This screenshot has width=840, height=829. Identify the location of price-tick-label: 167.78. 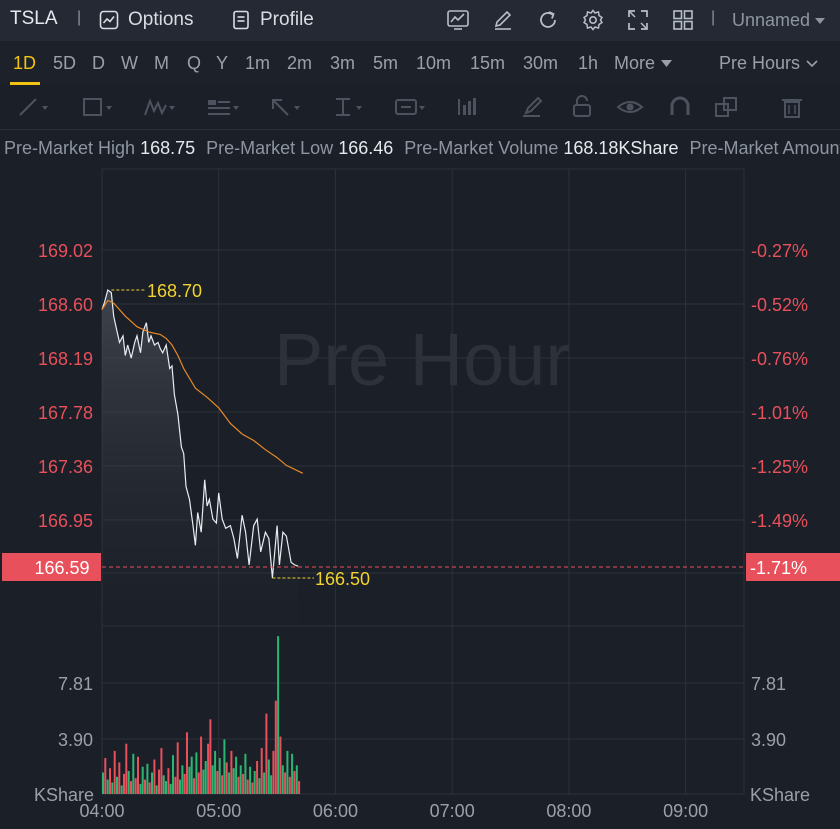
(65, 413).